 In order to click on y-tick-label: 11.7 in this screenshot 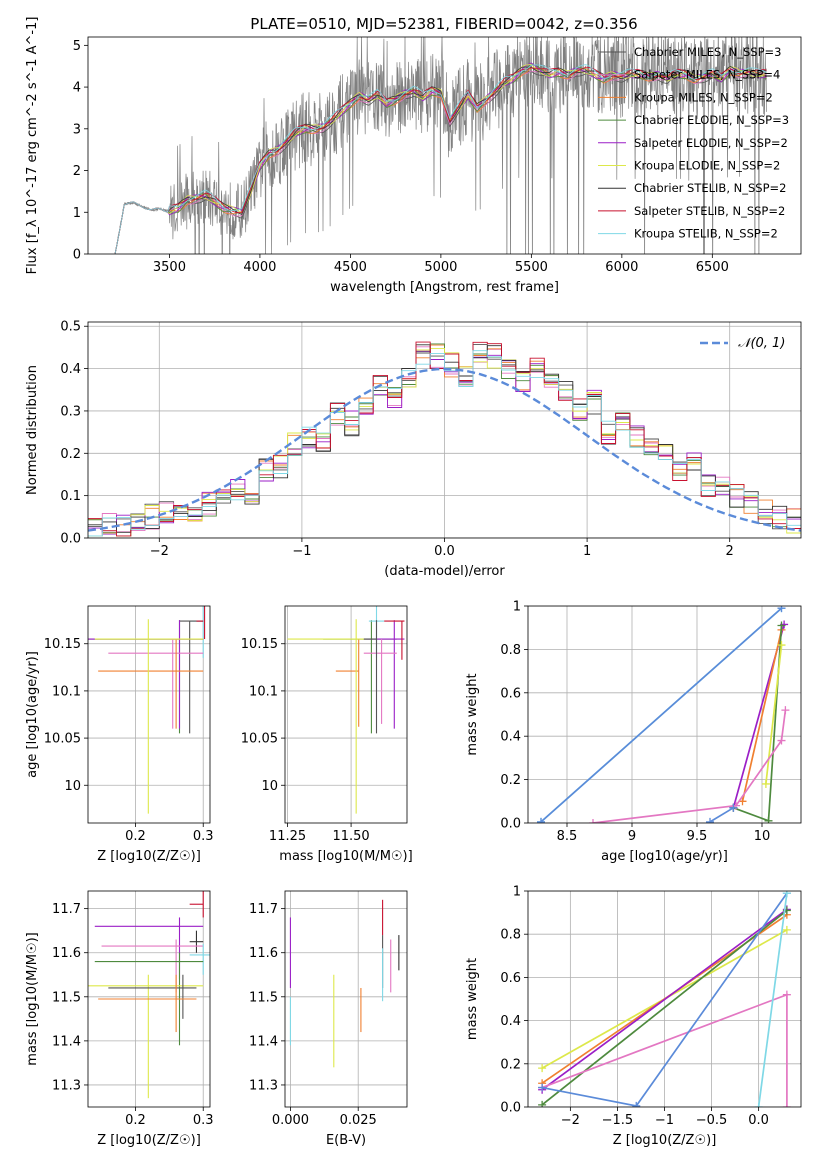, I will do `click(263, 909)`.